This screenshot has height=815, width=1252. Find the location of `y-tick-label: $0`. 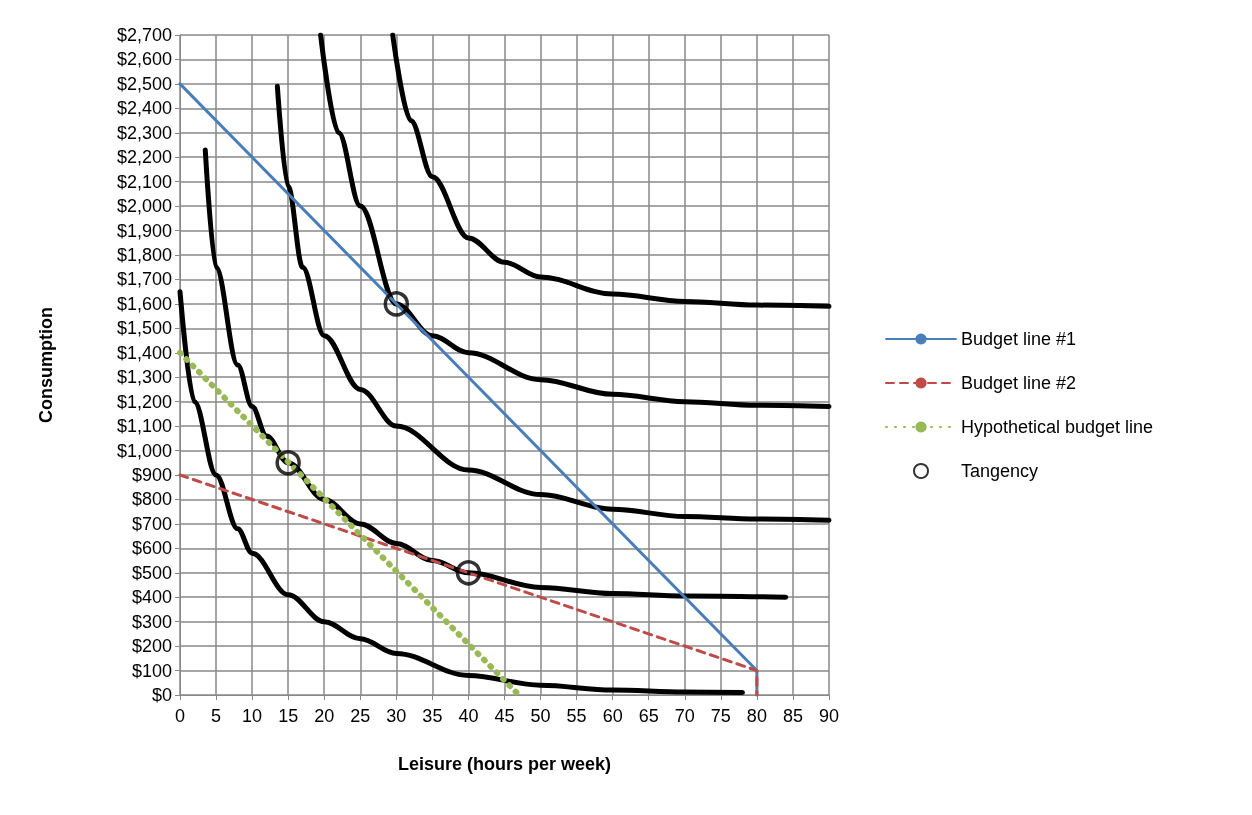

y-tick-label: $0 is located at coordinates (161, 695).